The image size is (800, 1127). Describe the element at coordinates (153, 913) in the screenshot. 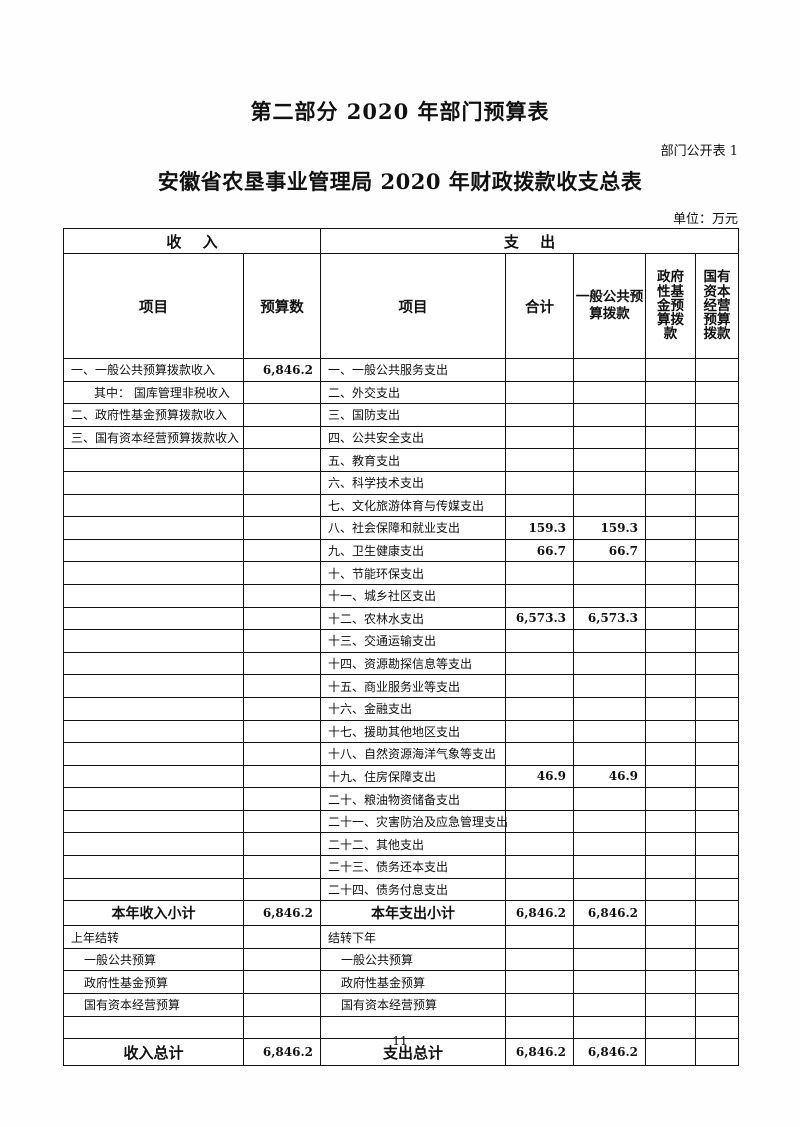

I see `subtotal-income-label: 本年收入小计` at that location.